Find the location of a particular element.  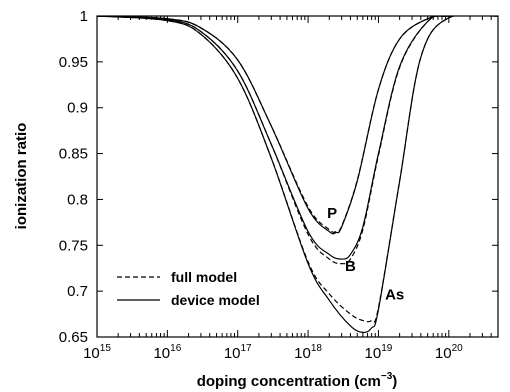

x-tick-label: 1018 is located at coordinates (308, 352).